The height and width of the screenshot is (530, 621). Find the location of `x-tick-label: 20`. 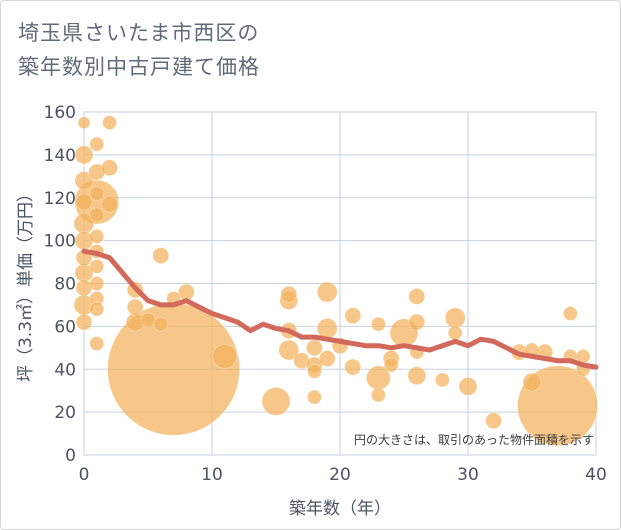

x-tick-label: 20 is located at coordinates (340, 475).